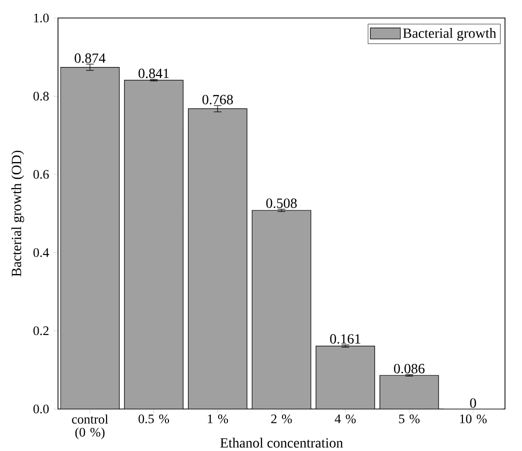 The height and width of the screenshot is (451, 522). I want to click on y-tick-label: 0.2, so click(40, 331).